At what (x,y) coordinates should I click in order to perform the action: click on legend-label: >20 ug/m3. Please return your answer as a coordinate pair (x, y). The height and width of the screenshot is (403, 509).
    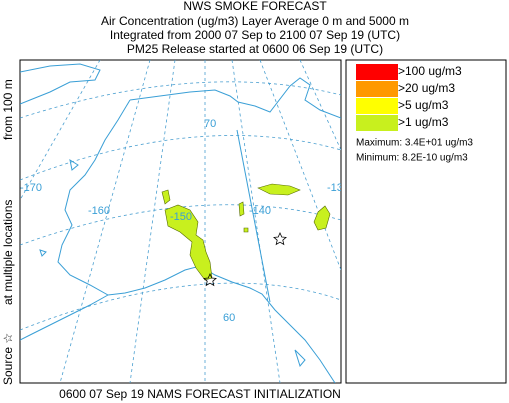
    Looking at the image, I should click on (426, 88).